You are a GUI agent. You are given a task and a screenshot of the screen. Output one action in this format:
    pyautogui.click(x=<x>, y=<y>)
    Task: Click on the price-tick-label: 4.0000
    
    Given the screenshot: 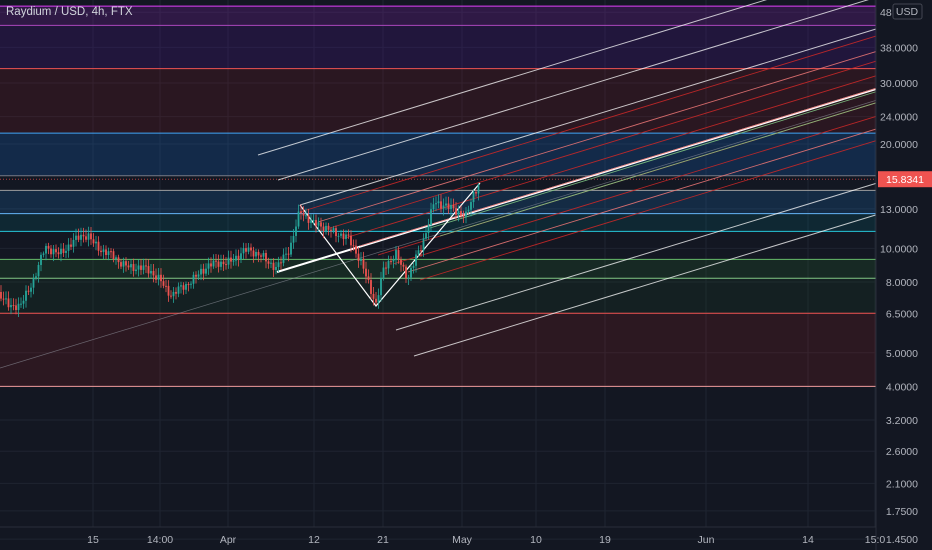 What is the action you would take?
    pyautogui.click(x=902, y=387)
    